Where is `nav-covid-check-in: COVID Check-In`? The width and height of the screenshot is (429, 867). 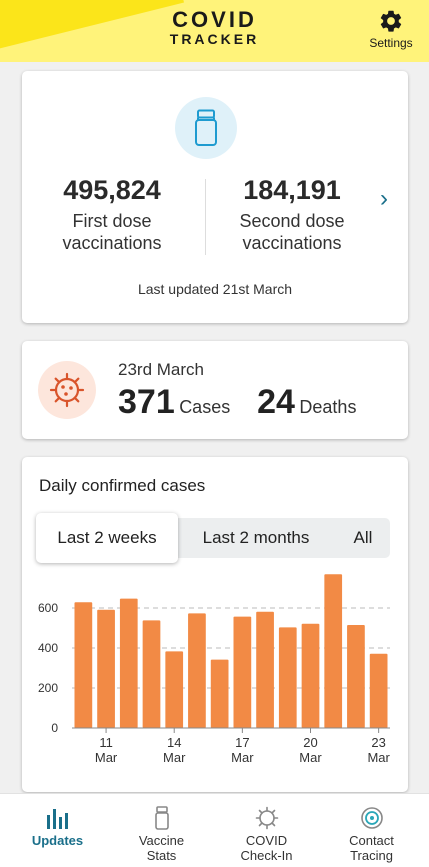
nav-covid-check-in: COVID Check-In is located at coordinates (266, 830).